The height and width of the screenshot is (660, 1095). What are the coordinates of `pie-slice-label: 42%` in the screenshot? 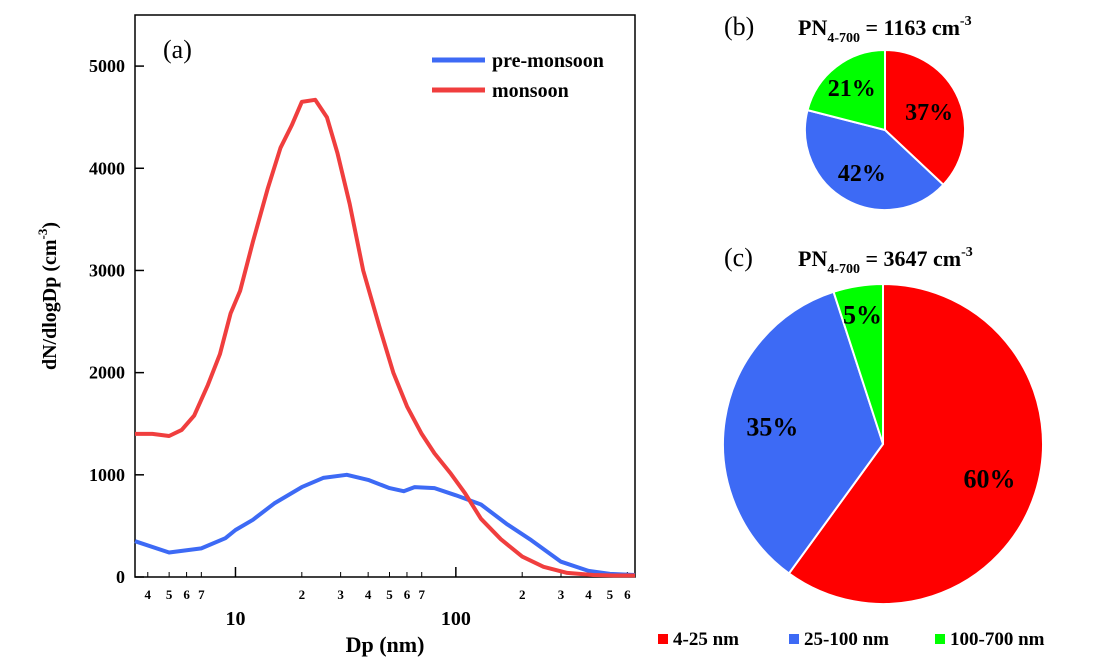 It's located at (862, 174).